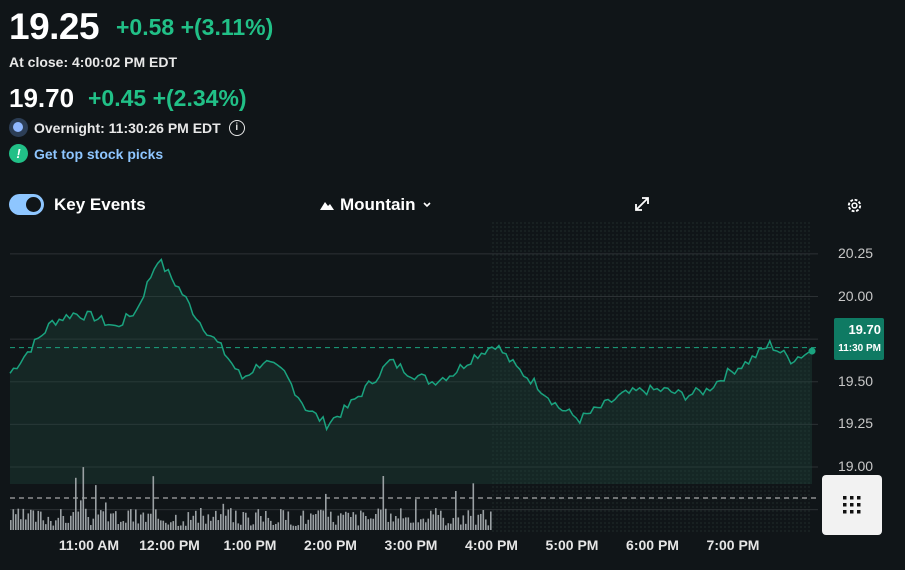 This screenshot has height=570, width=905. I want to click on settings-icon, so click(854, 205).